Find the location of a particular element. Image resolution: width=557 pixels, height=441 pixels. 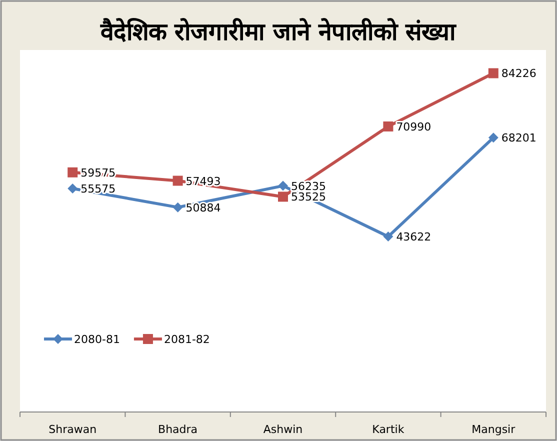

data-label: 55575 is located at coordinates (98, 189).